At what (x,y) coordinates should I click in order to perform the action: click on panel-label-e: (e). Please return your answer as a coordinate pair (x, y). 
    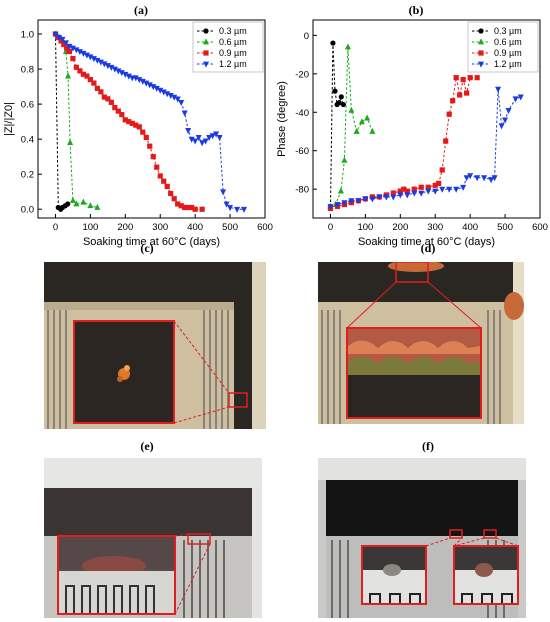
    Looking at the image, I should click on (147, 446).